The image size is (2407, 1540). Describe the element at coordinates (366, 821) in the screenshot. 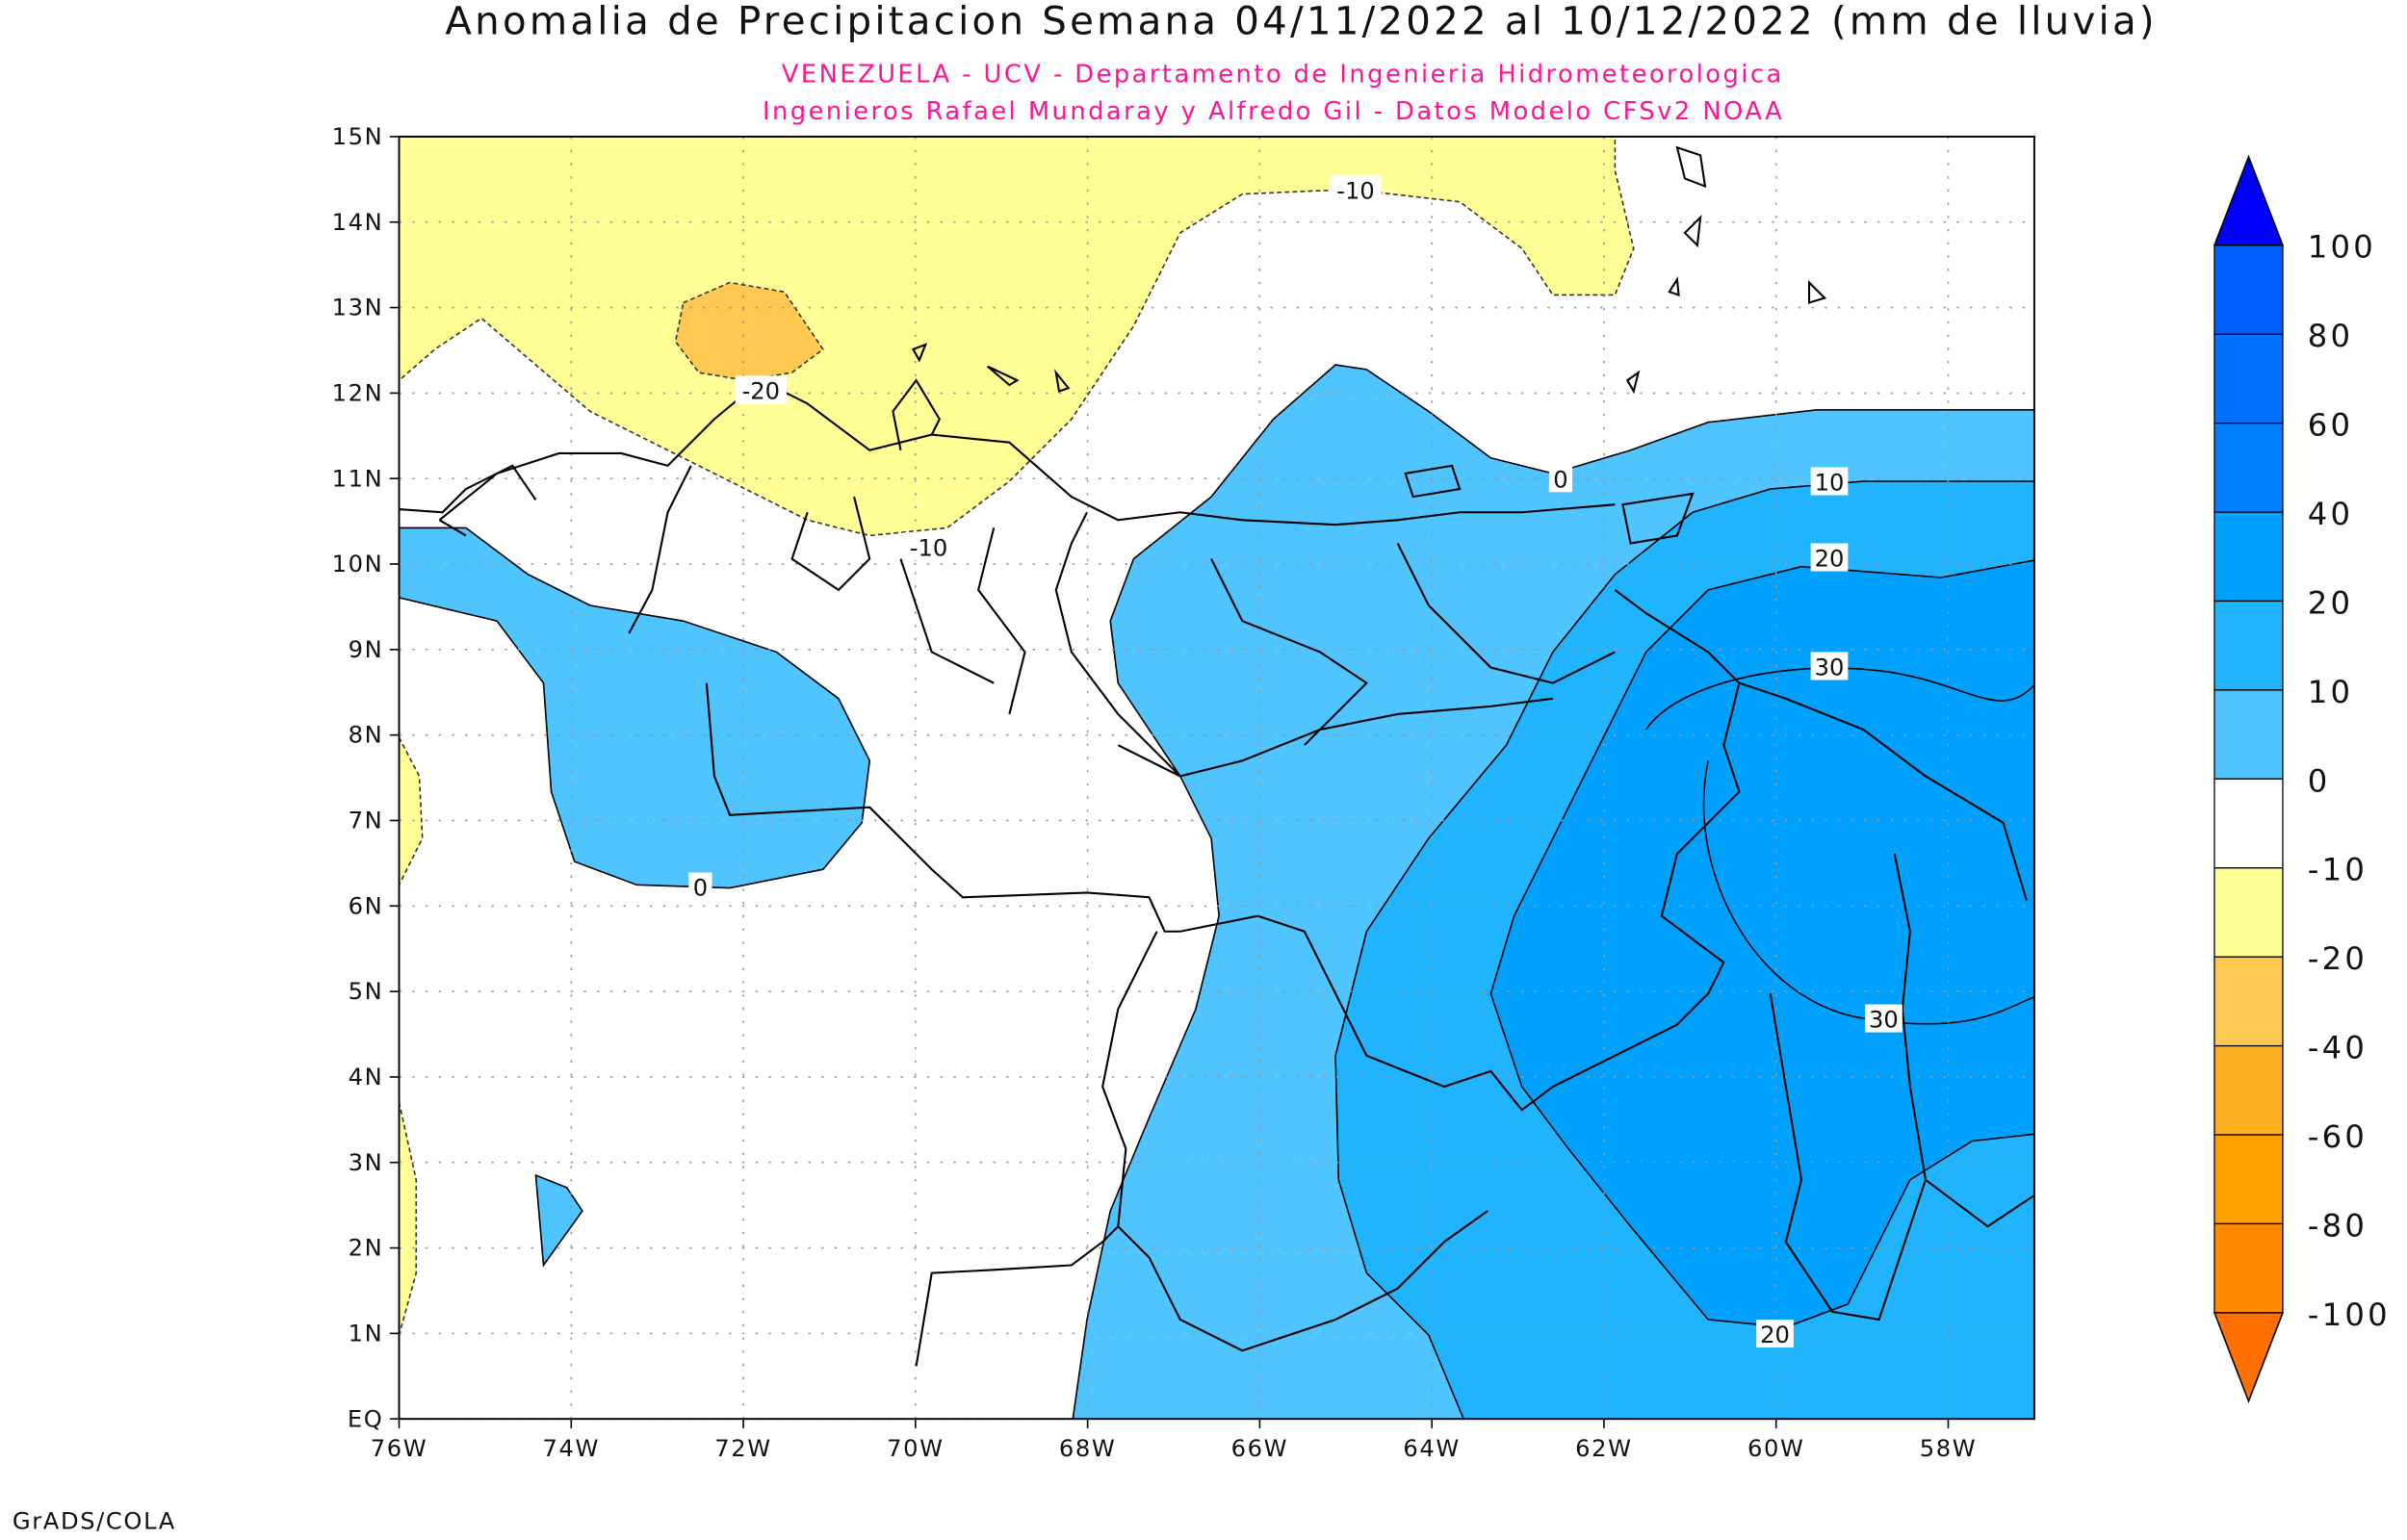

I see `y-tick-label: 7N` at that location.